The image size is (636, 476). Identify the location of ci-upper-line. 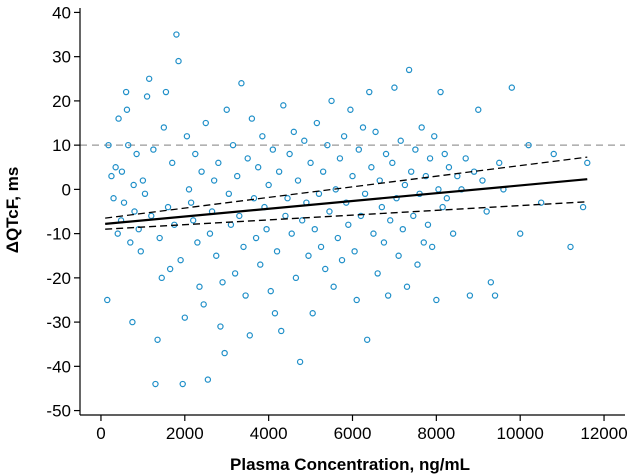
(346, 187).